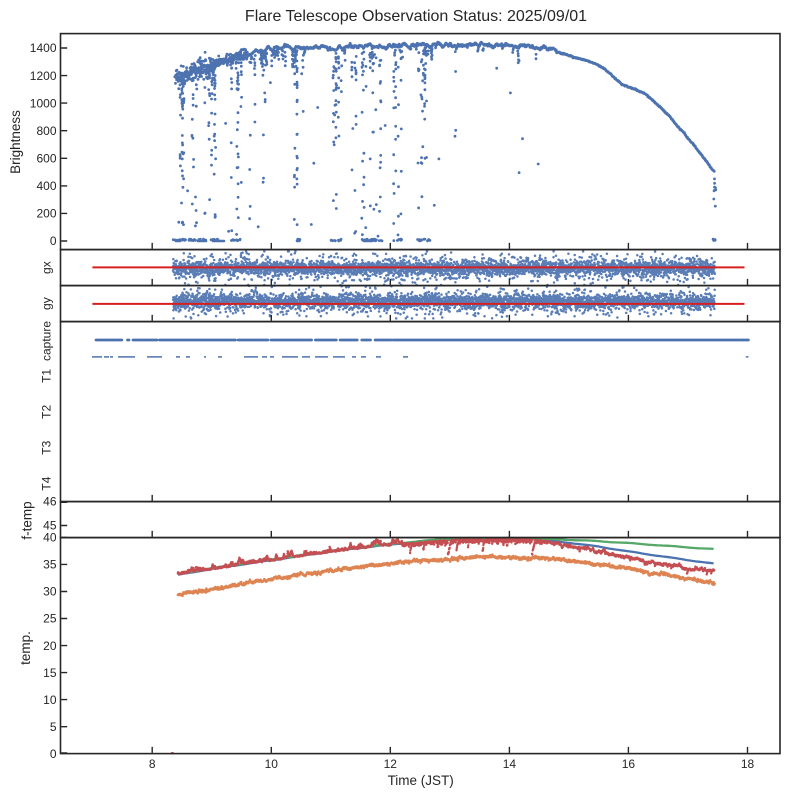 Image resolution: width=789 pixels, height=803 pixels. What do you see at coordinates (152, 764) in the screenshot?
I see `svg-text: 8` at bounding box center [152, 764].